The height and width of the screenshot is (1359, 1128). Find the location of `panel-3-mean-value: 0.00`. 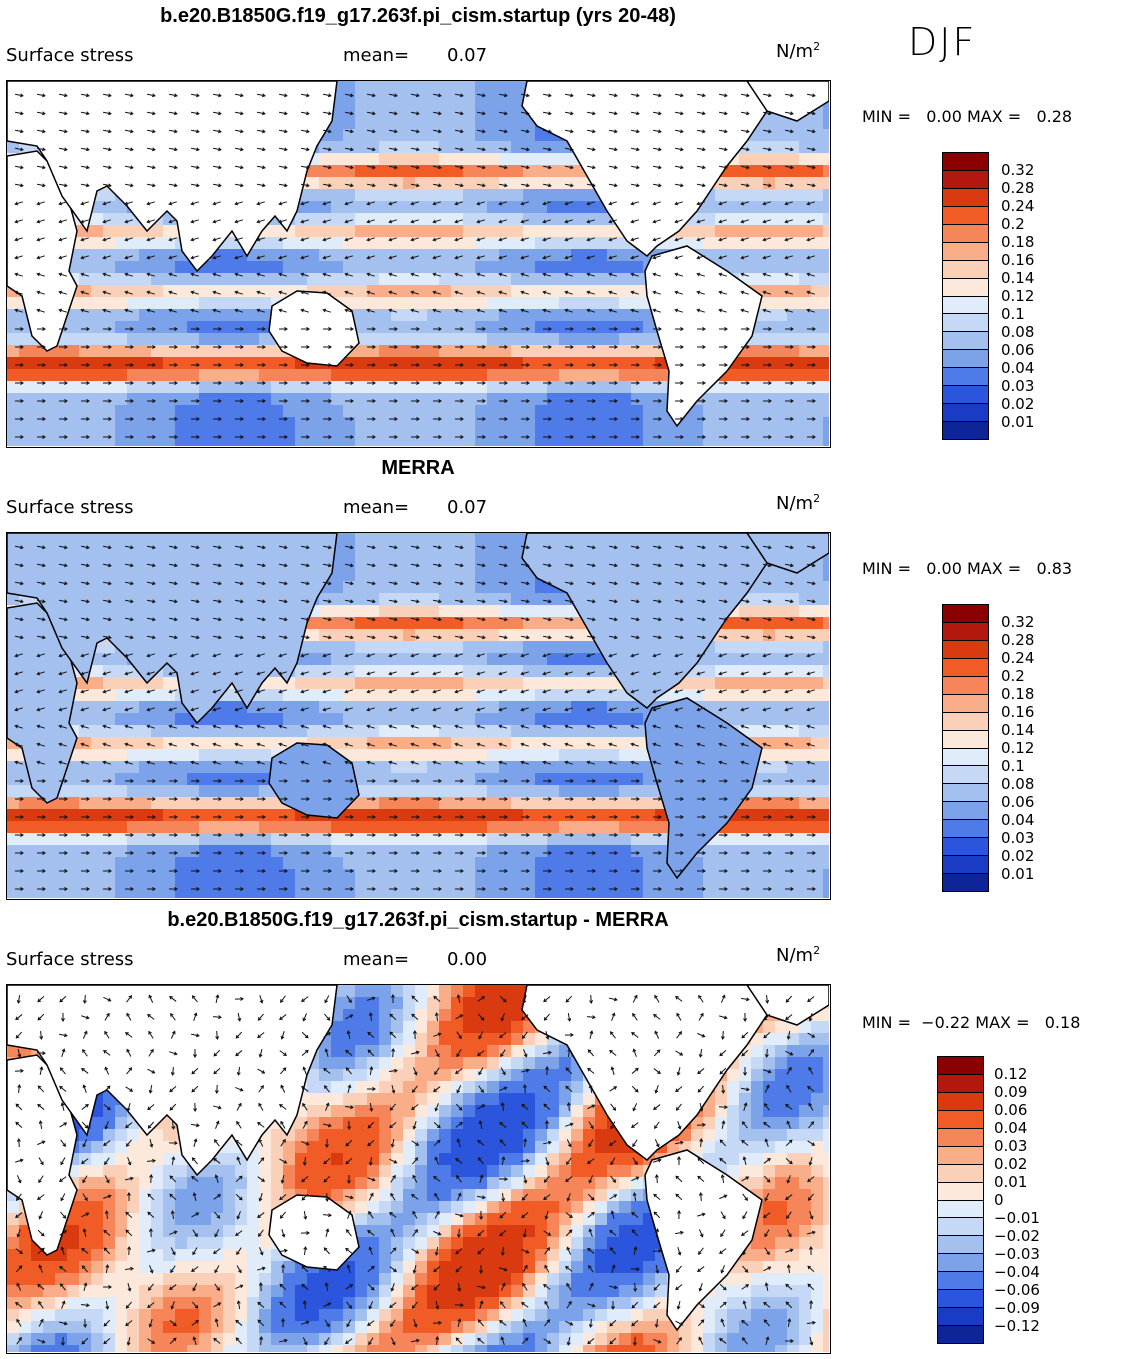

panel-3-mean-value: 0.00 is located at coordinates (467, 959).